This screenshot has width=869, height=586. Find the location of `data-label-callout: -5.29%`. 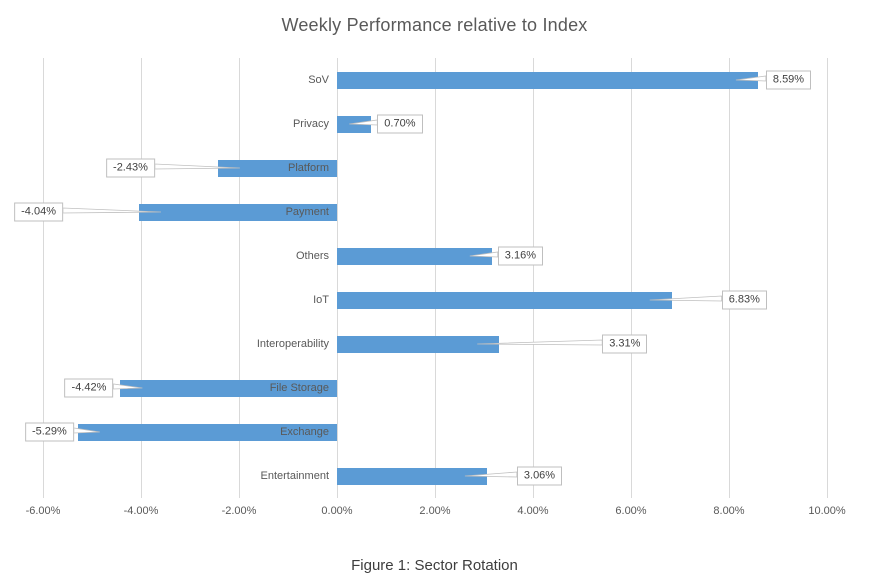

data-label-callout: -5.29% is located at coordinates (49, 432).